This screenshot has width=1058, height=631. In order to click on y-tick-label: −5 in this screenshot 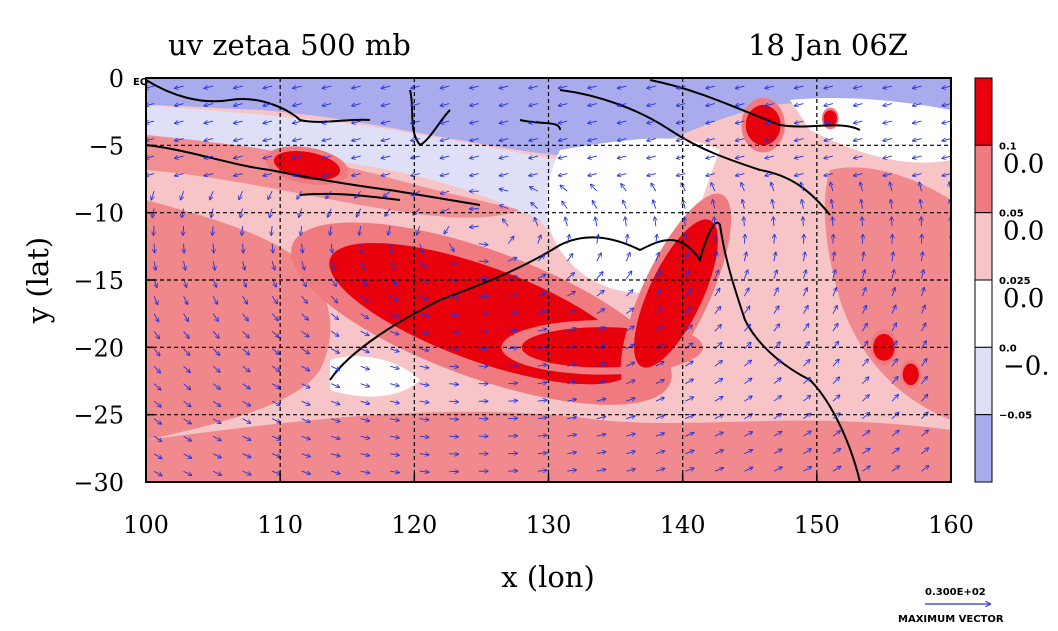, I will do `click(106, 146)`.